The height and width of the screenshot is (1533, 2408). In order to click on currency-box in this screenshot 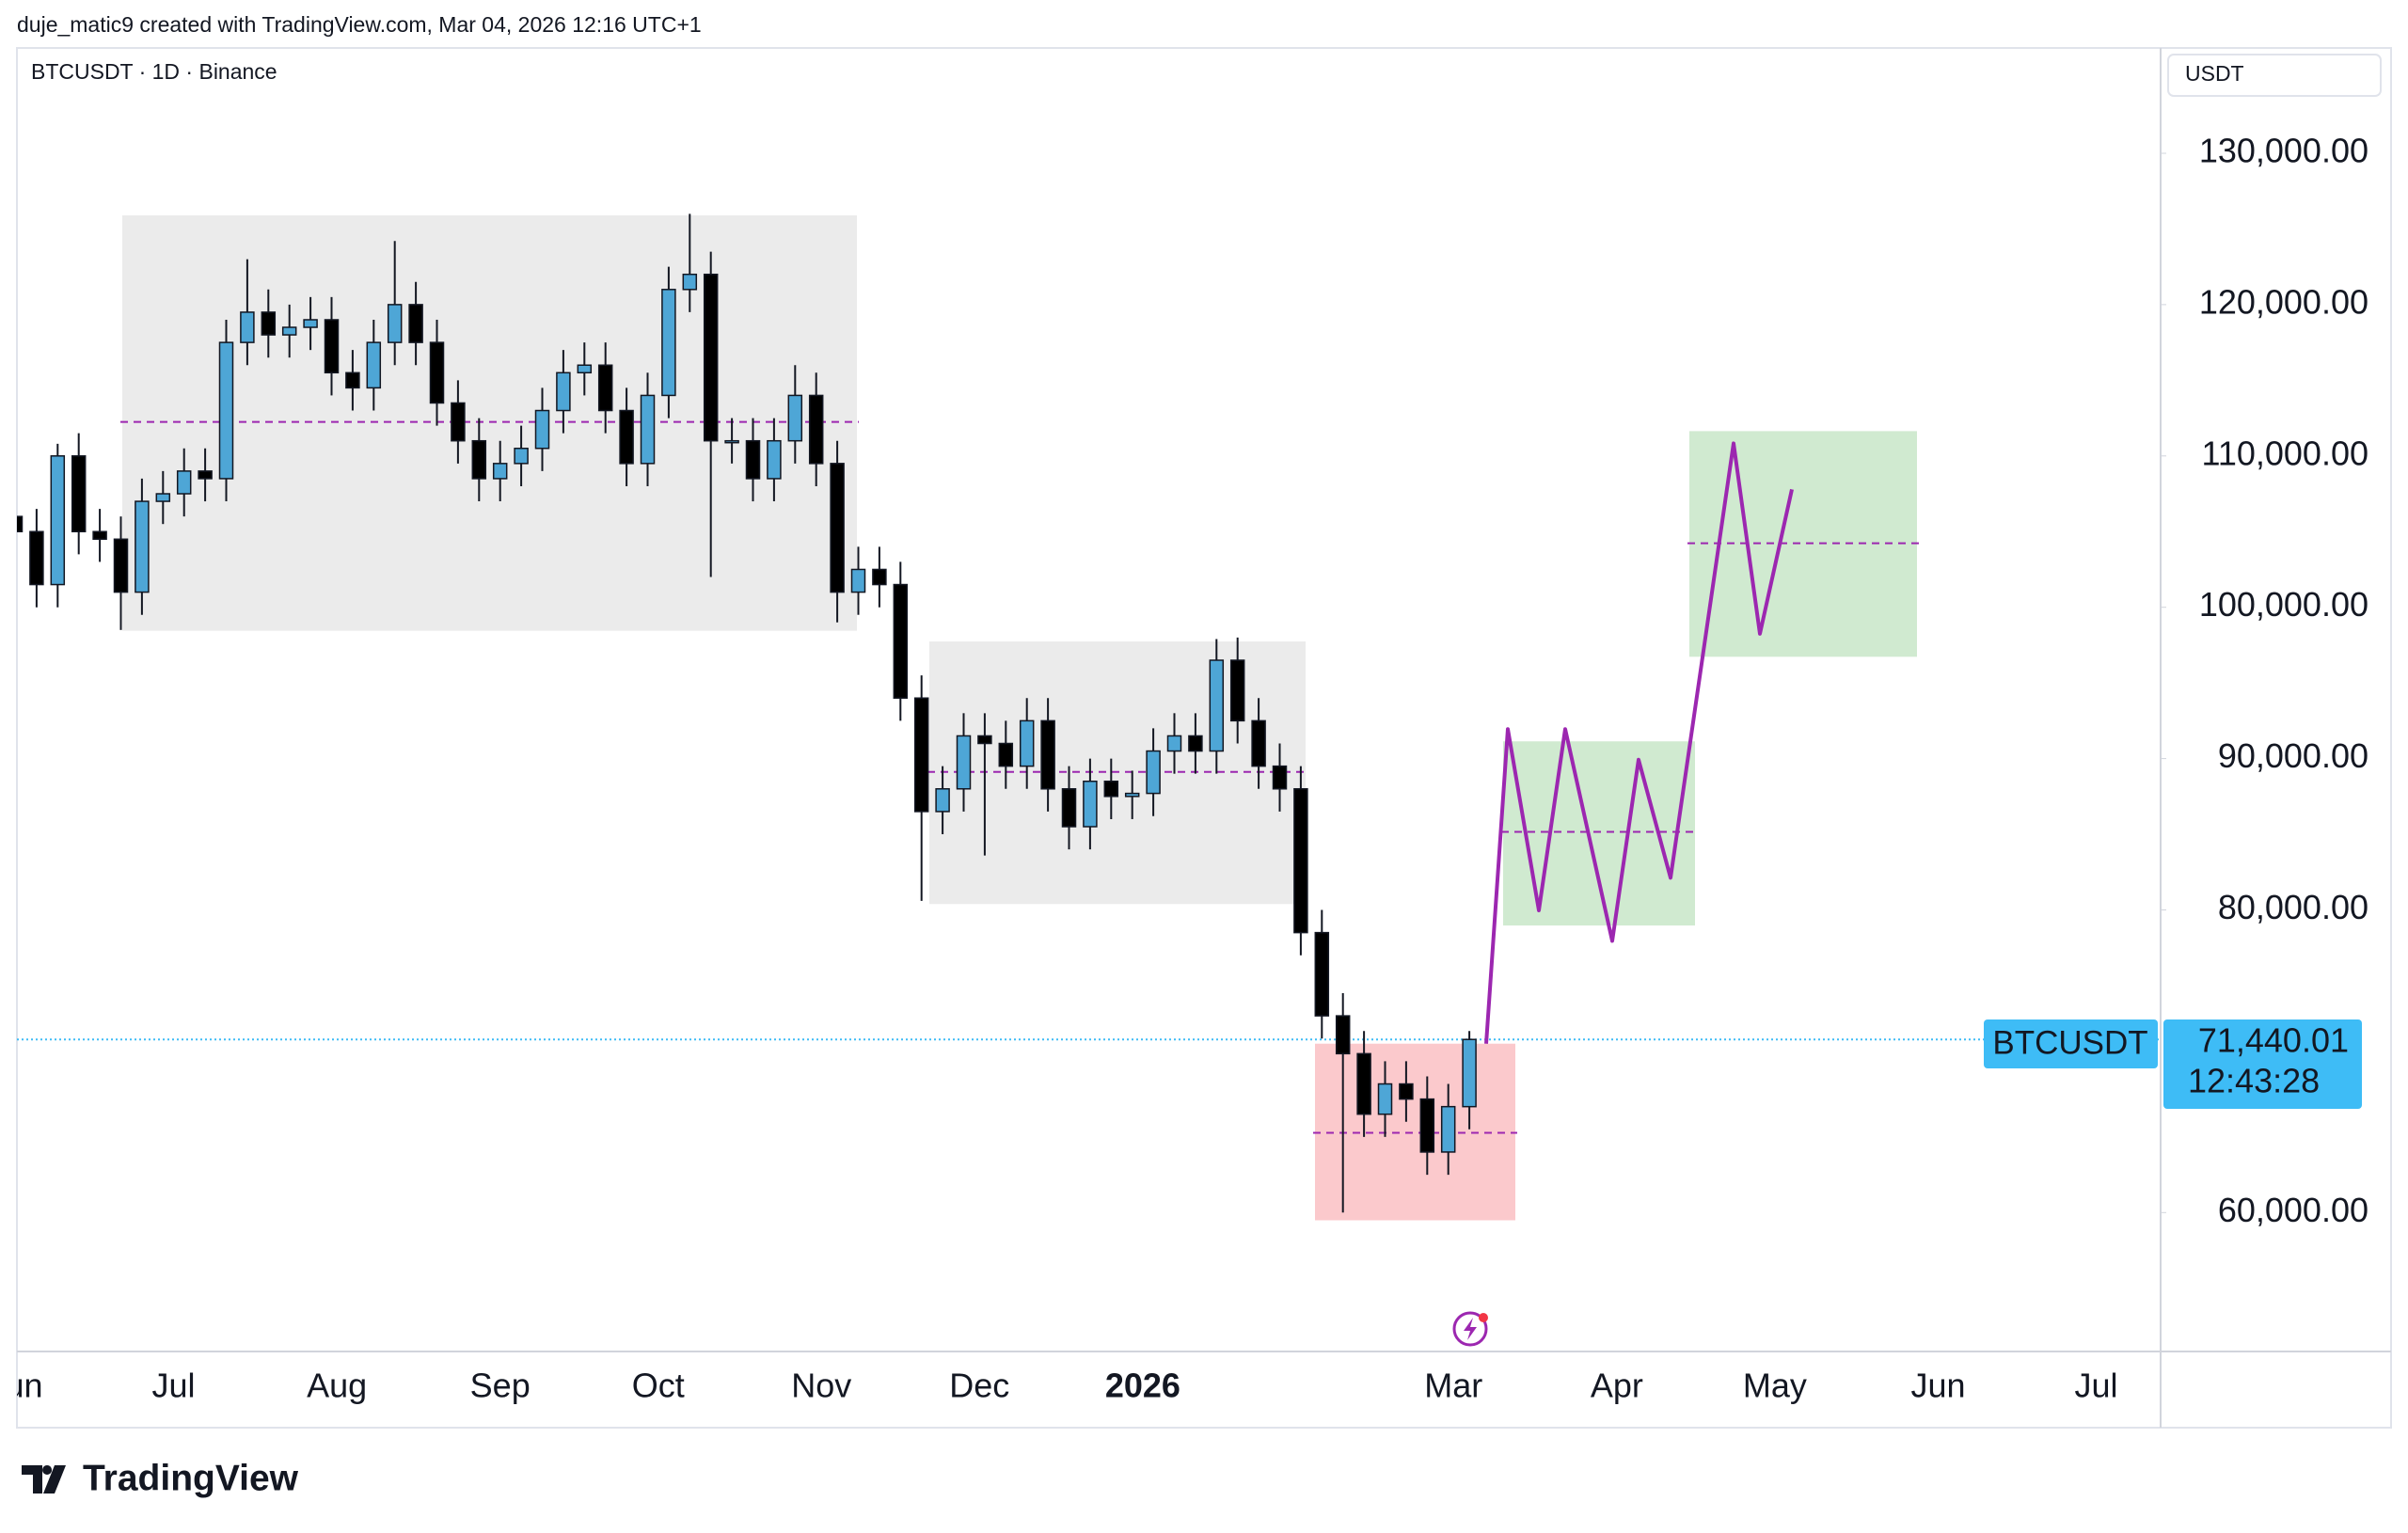, I will do `click(2274, 75)`.